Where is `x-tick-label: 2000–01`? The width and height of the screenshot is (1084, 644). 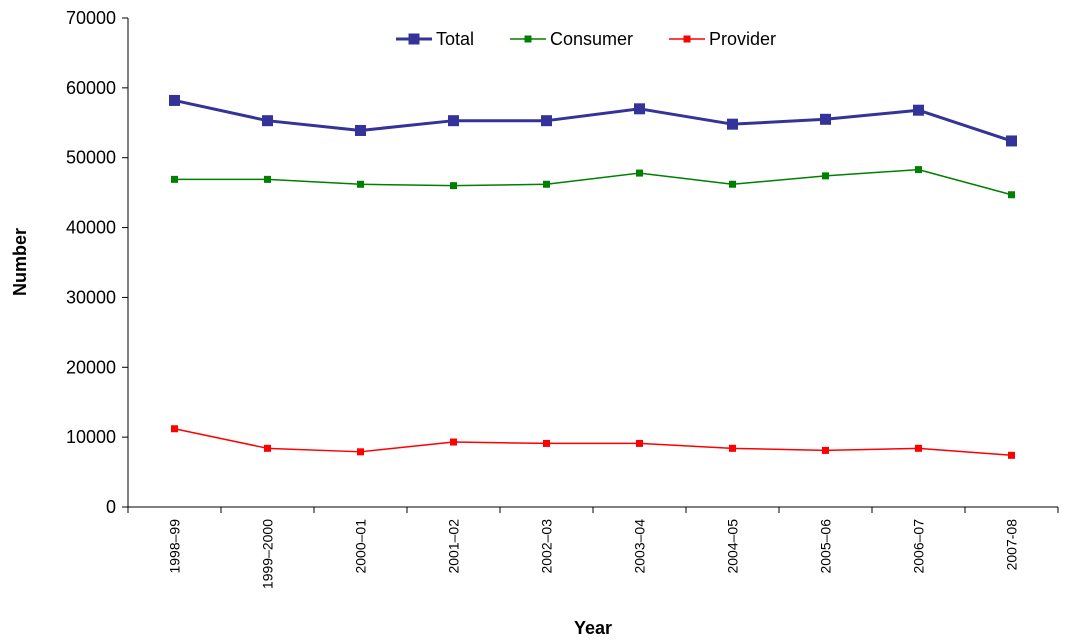 x-tick-label: 2000–01 is located at coordinates (361, 546).